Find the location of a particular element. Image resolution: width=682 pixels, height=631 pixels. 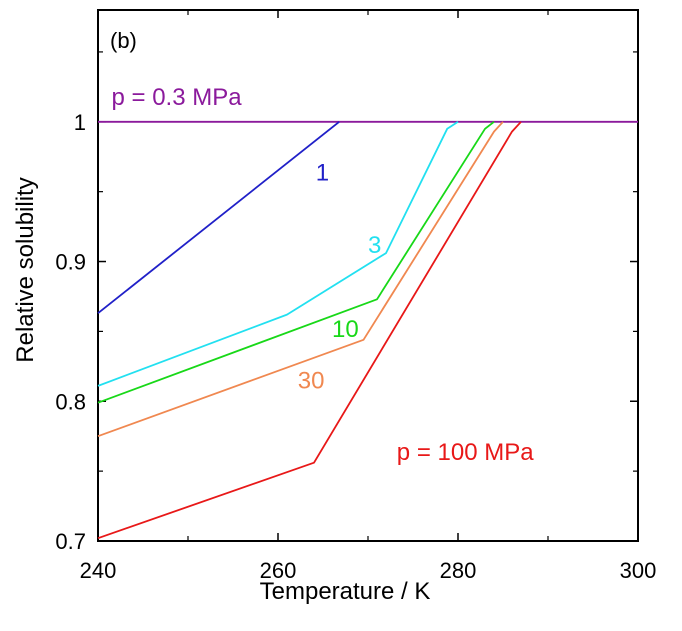

x-tick-label: 260 is located at coordinates (278, 570).